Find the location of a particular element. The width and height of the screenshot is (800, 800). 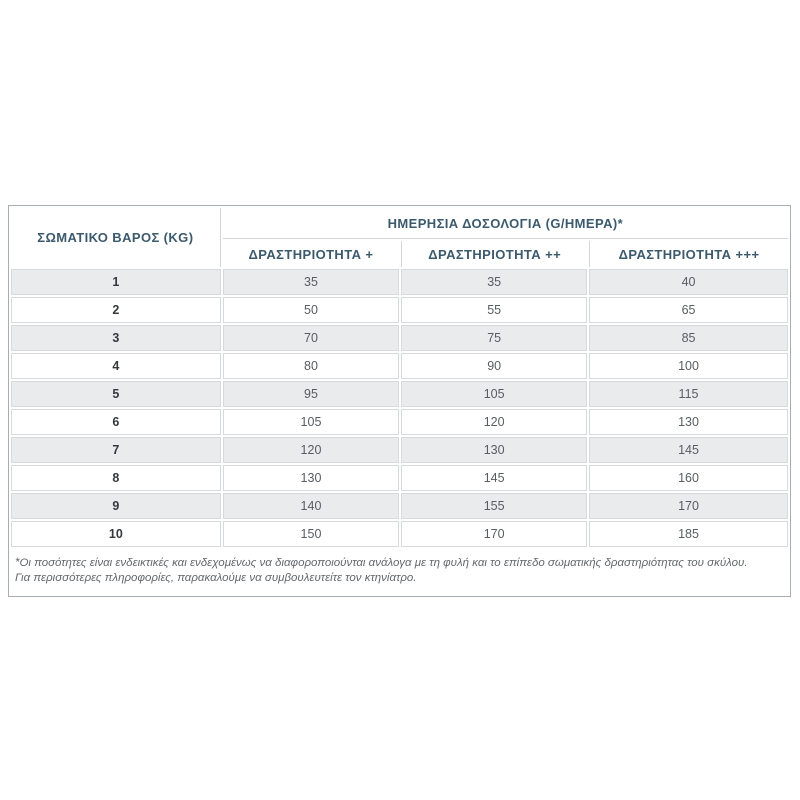

table-row: 5 95 105 115 is located at coordinates (399, 394).